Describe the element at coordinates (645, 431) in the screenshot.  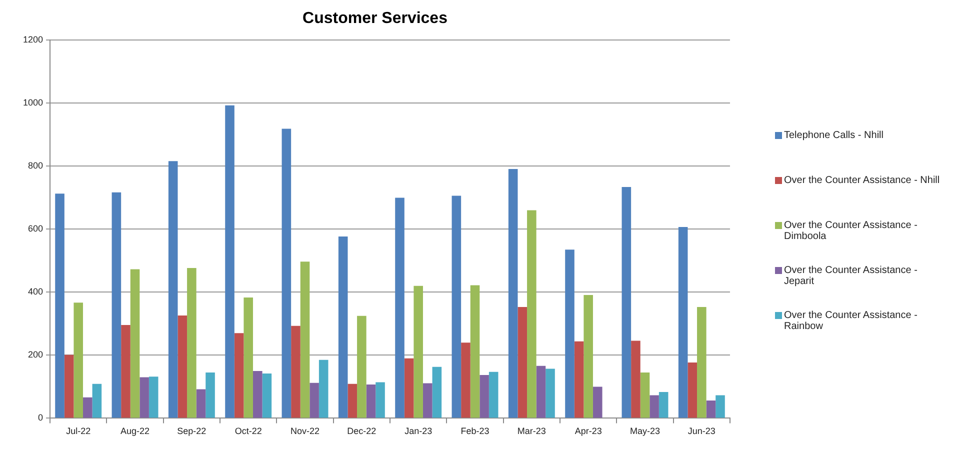
I see `x-tick-label: May-23` at that location.